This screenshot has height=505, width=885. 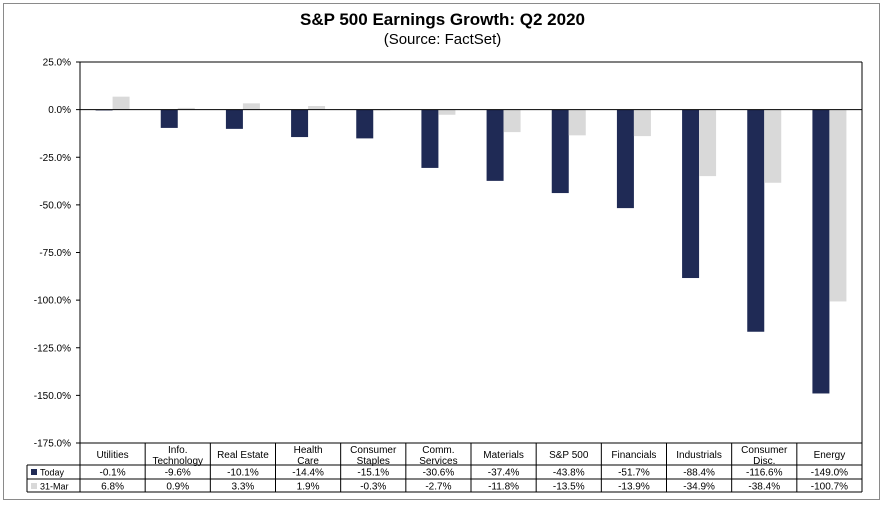 What do you see at coordinates (177, 450) in the screenshot?
I see `category-label: Info.` at bounding box center [177, 450].